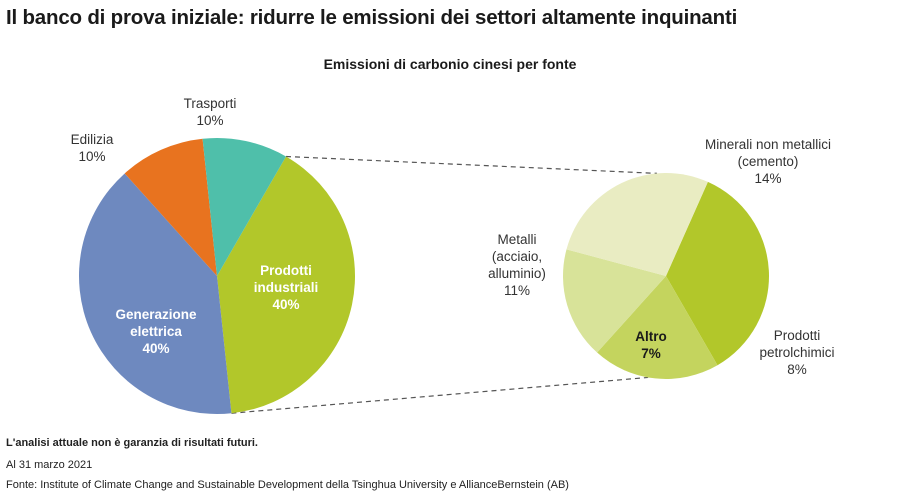 This screenshot has width=900, height=493. I want to click on sub-label-3: Metalli, so click(516, 239).